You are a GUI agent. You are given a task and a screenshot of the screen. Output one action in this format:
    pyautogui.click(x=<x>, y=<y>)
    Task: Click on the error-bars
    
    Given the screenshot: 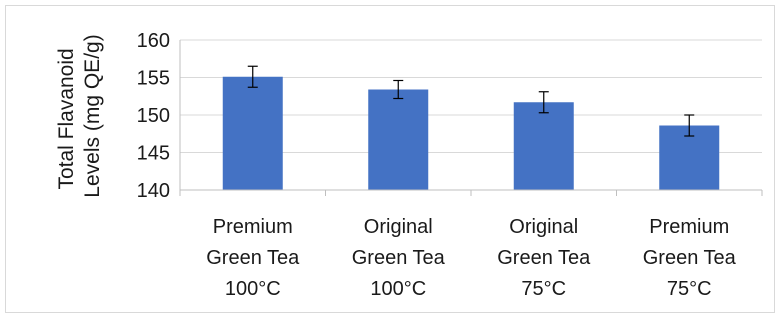 What is the action you would take?
    pyautogui.click(x=471, y=101)
    